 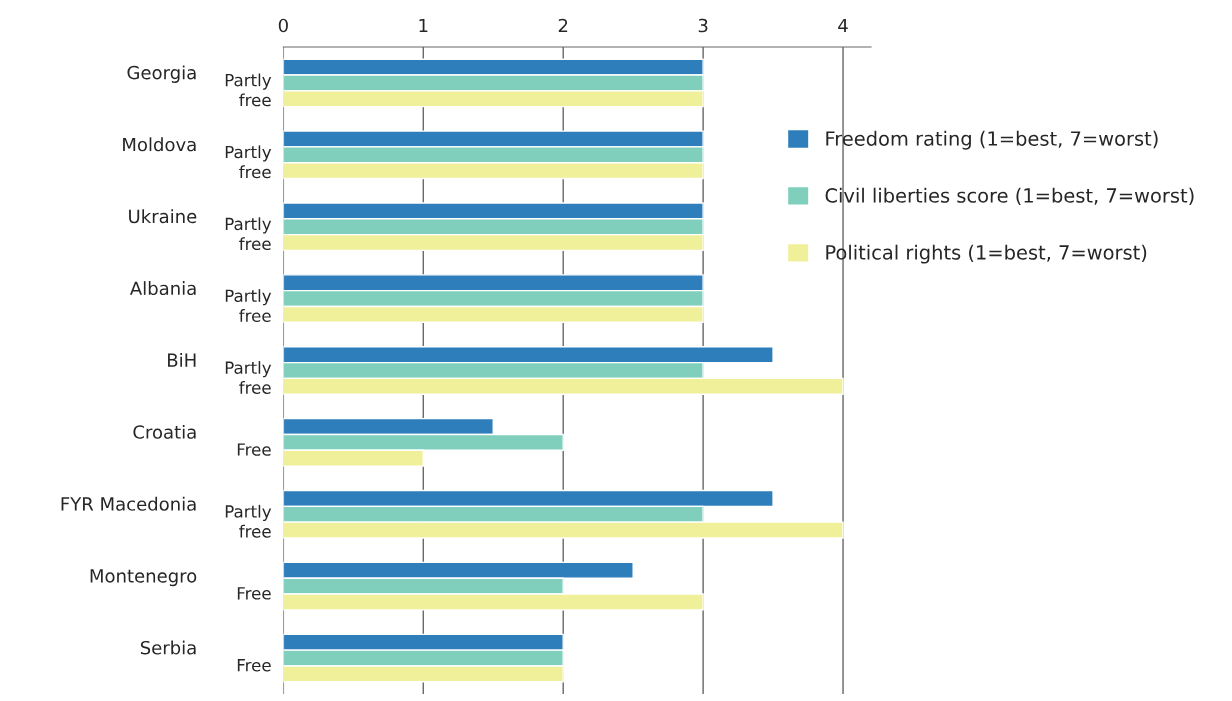 I want to click on y-tick-label: Croatia, so click(x=164, y=431).